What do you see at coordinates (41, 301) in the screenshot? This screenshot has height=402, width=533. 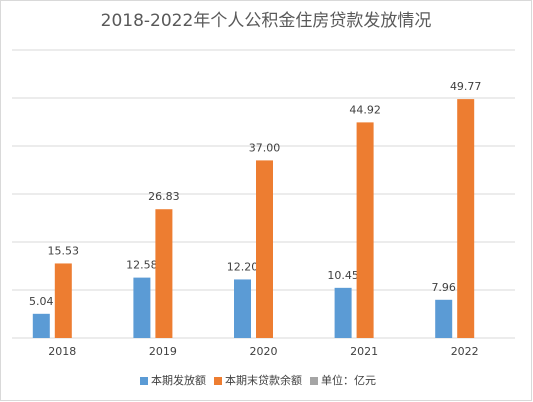 I see `value-label: 5.04` at bounding box center [41, 301].